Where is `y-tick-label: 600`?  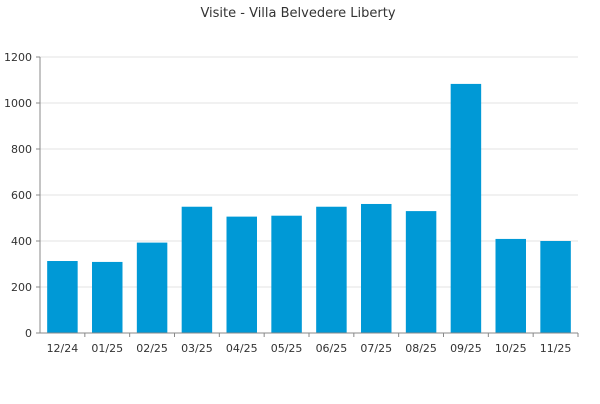
y-tick-label: 600 is located at coordinates (21, 195).